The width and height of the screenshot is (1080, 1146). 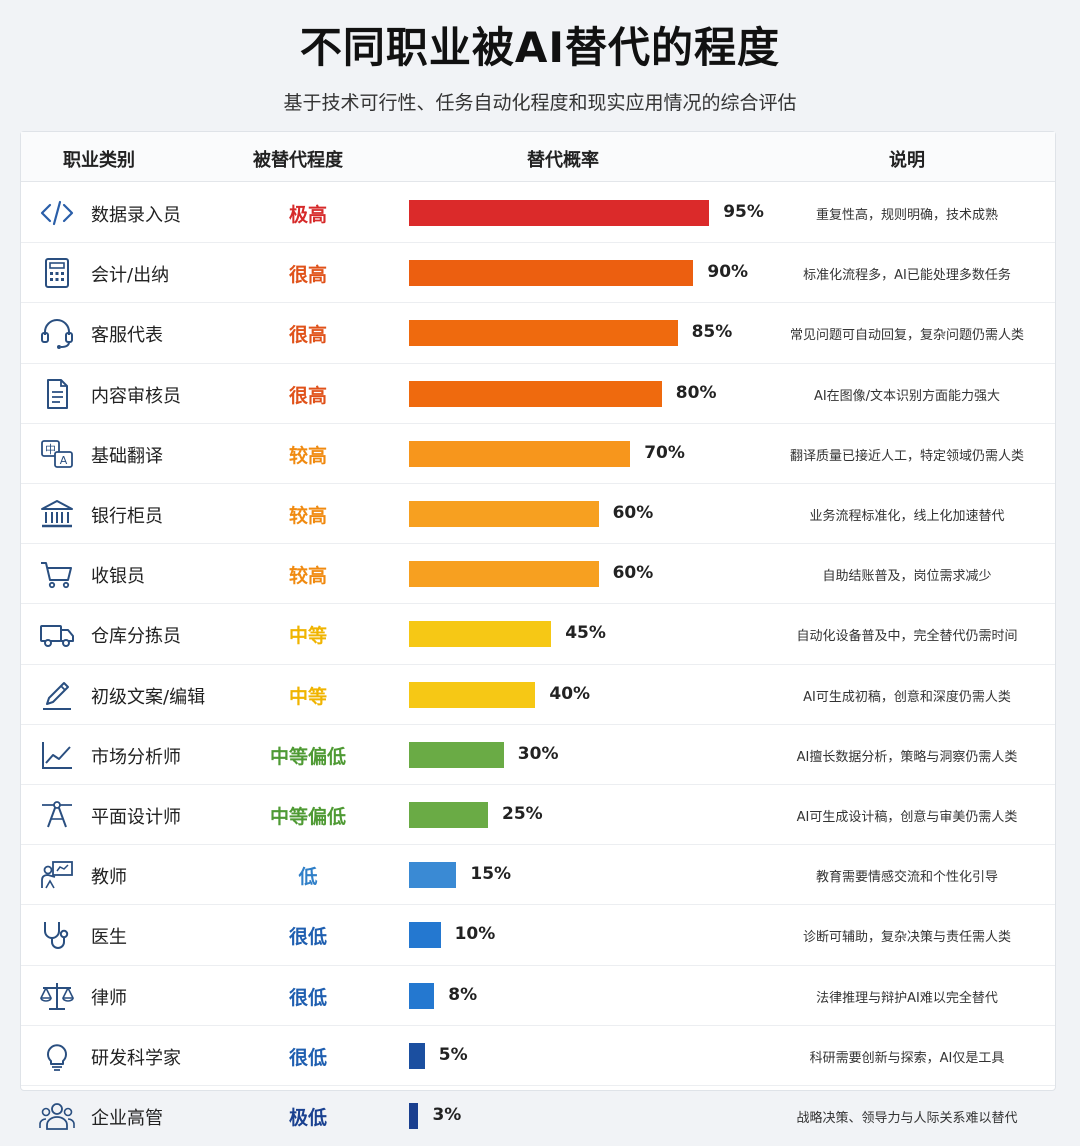 I want to click on truck-icon, so click(x=57, y=634).